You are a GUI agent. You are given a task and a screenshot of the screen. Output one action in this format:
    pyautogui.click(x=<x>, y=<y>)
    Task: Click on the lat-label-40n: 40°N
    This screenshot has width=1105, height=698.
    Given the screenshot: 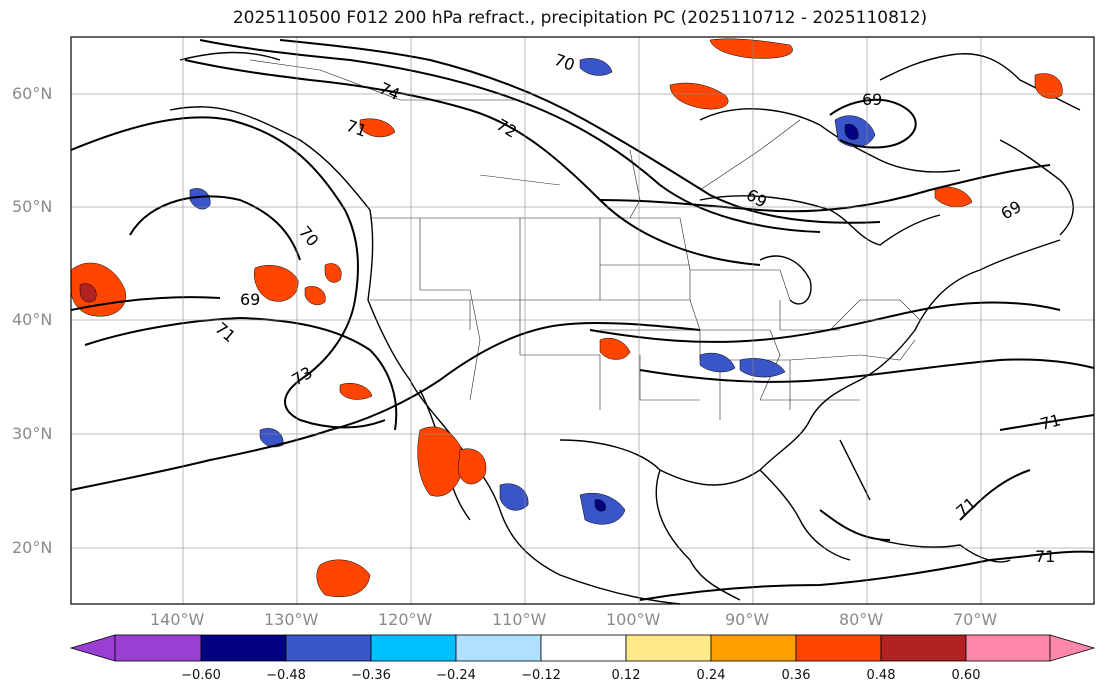 What is the action you would take?
    pyautogui.click(x=32, y=319)
    